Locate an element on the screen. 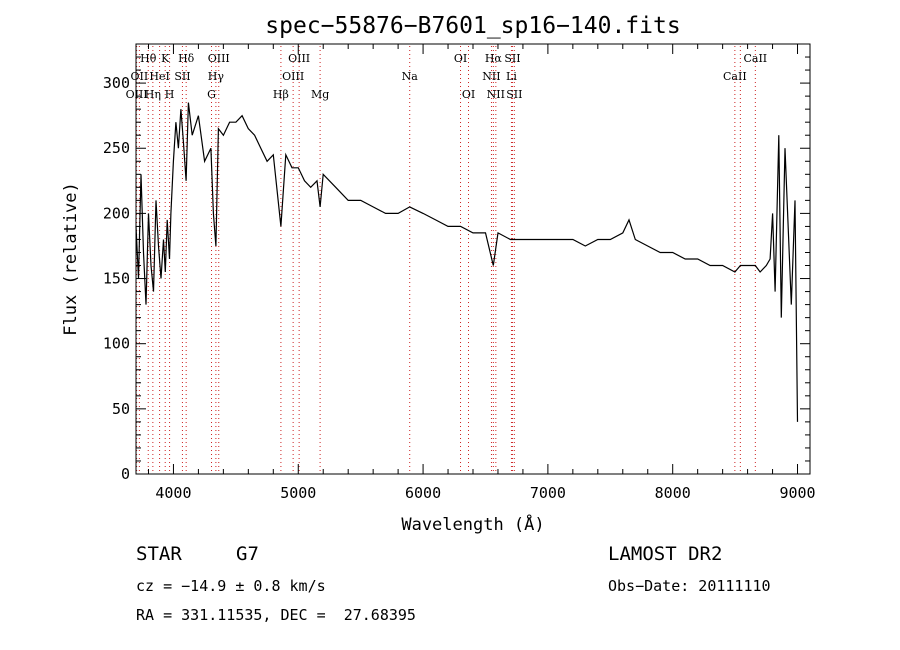 The image size is (900, 650). line-label: OII is located at coordinates (140, 76).